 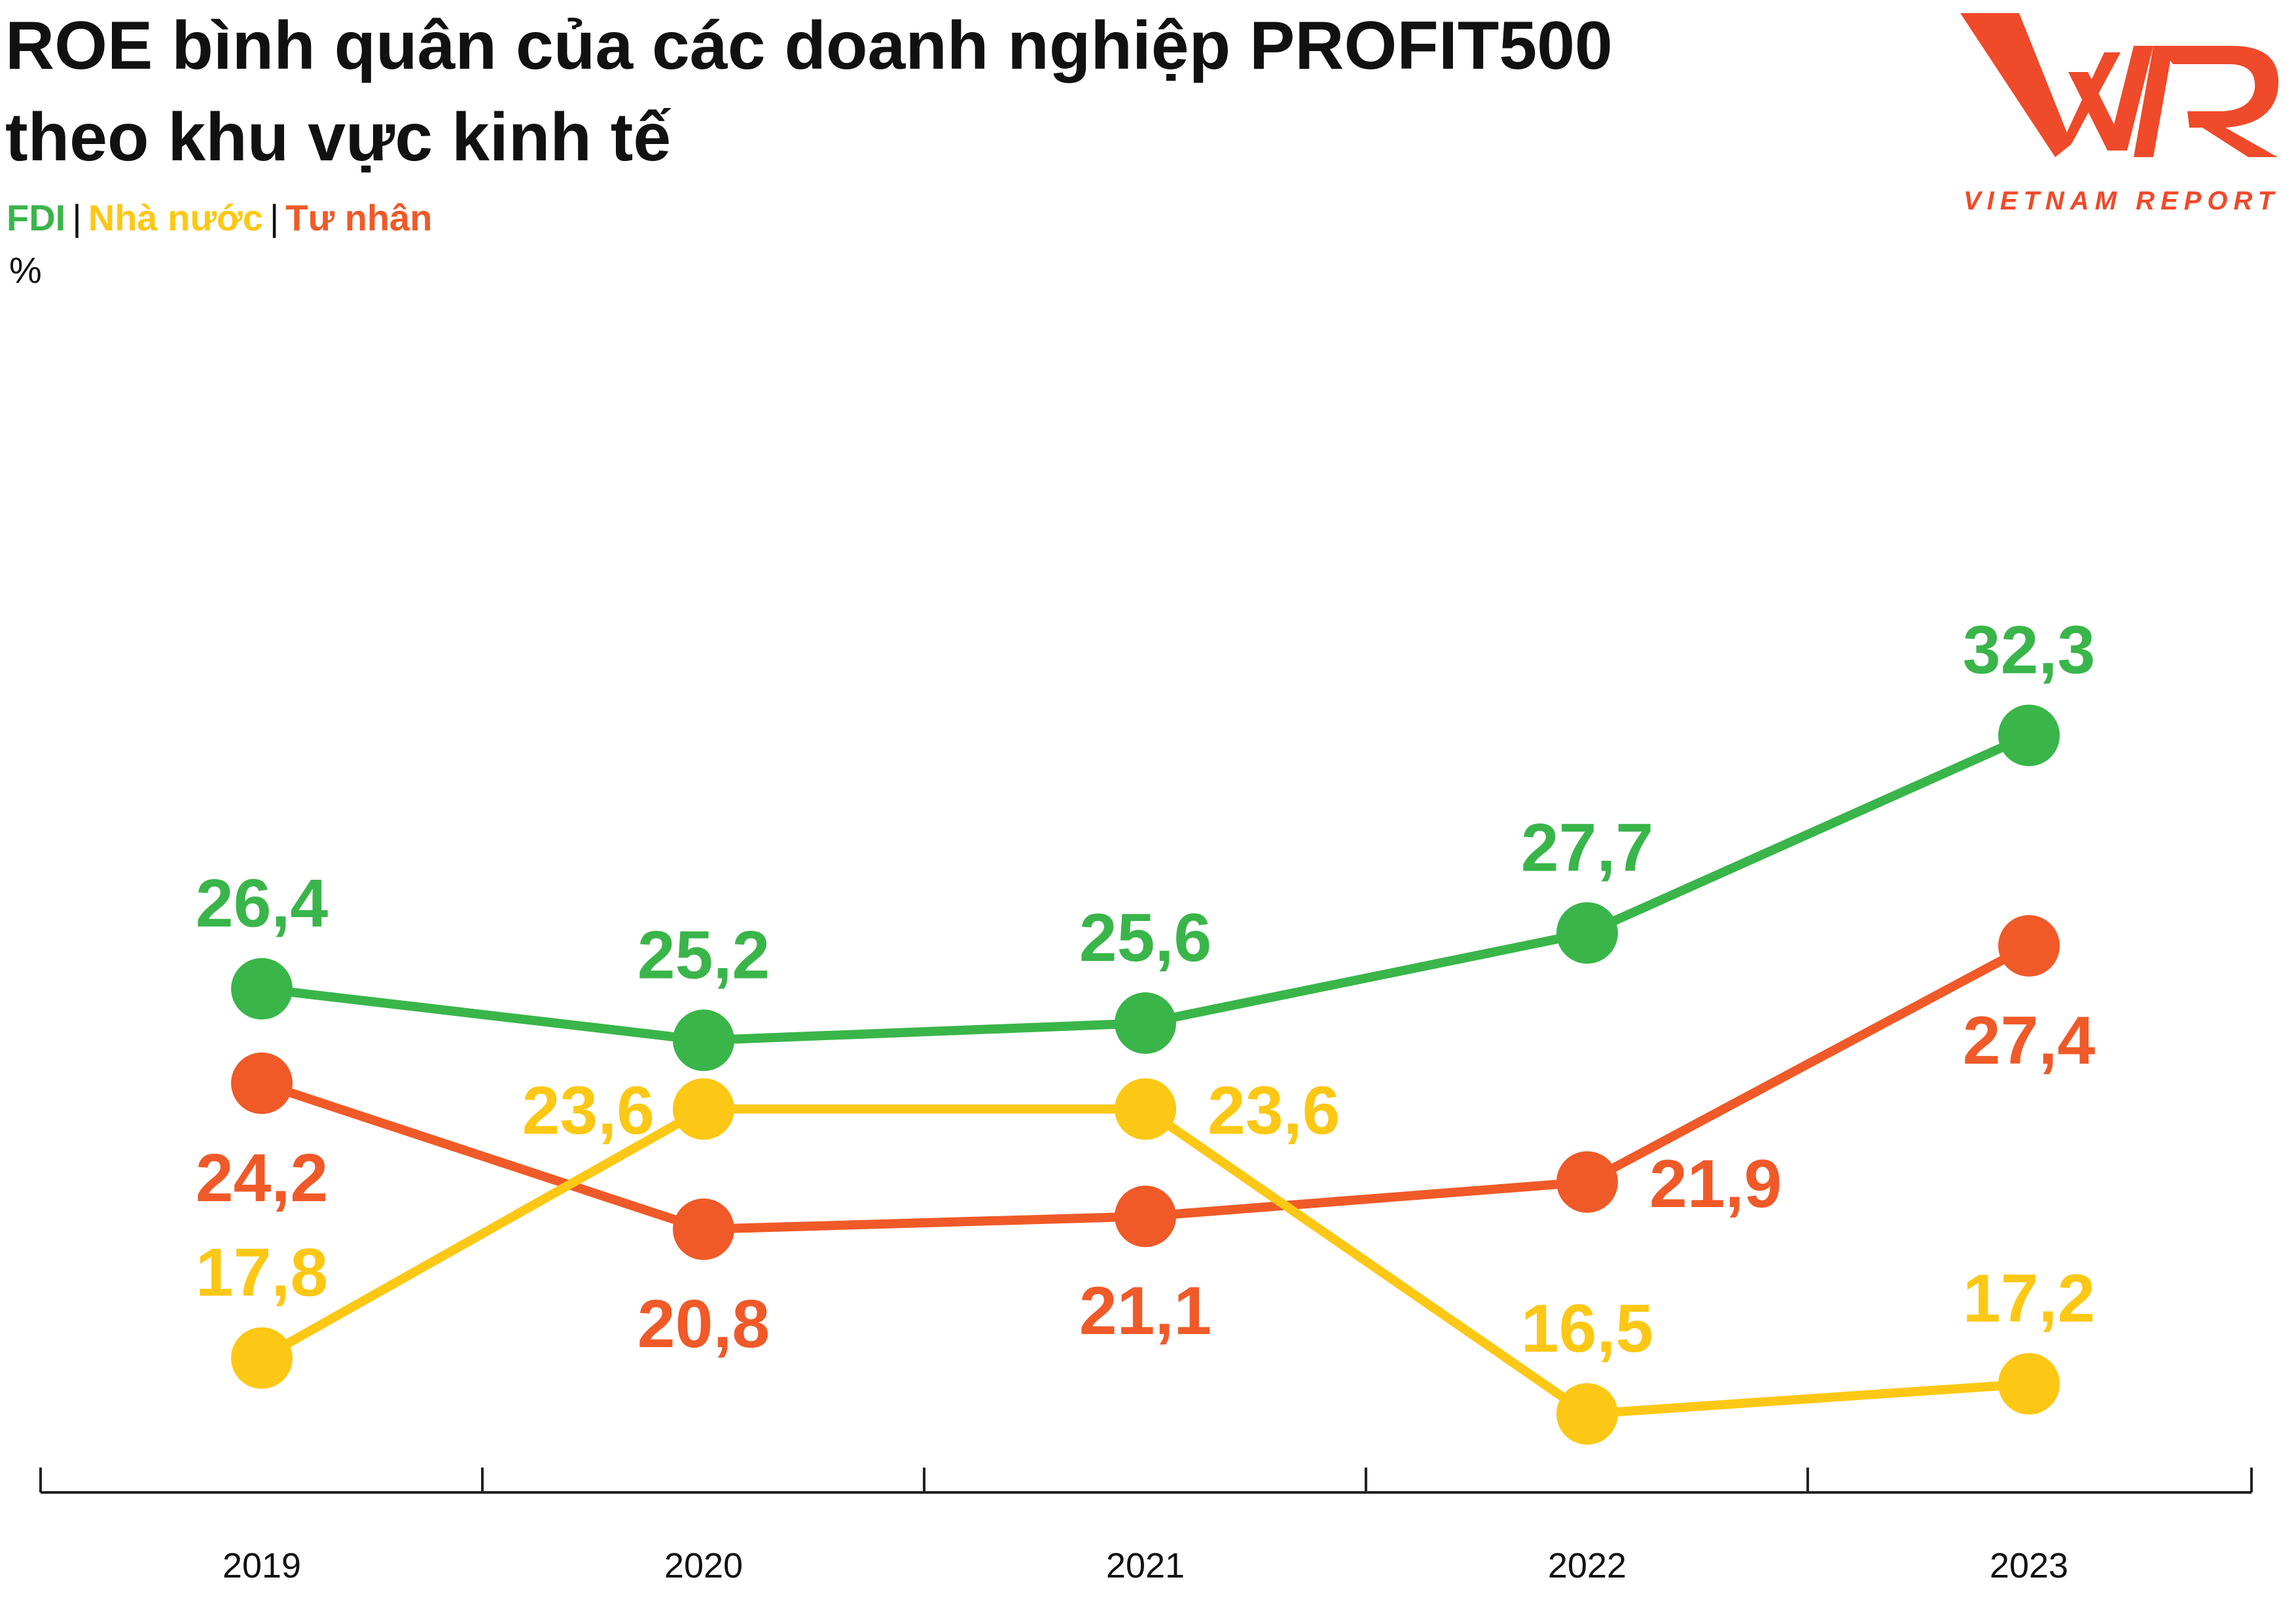 What do you see at coordinates (338, 137) in the screenshot?
I see `chart-title-line-2: theo khu vực kinh tế` at bounding box center [338, 137].